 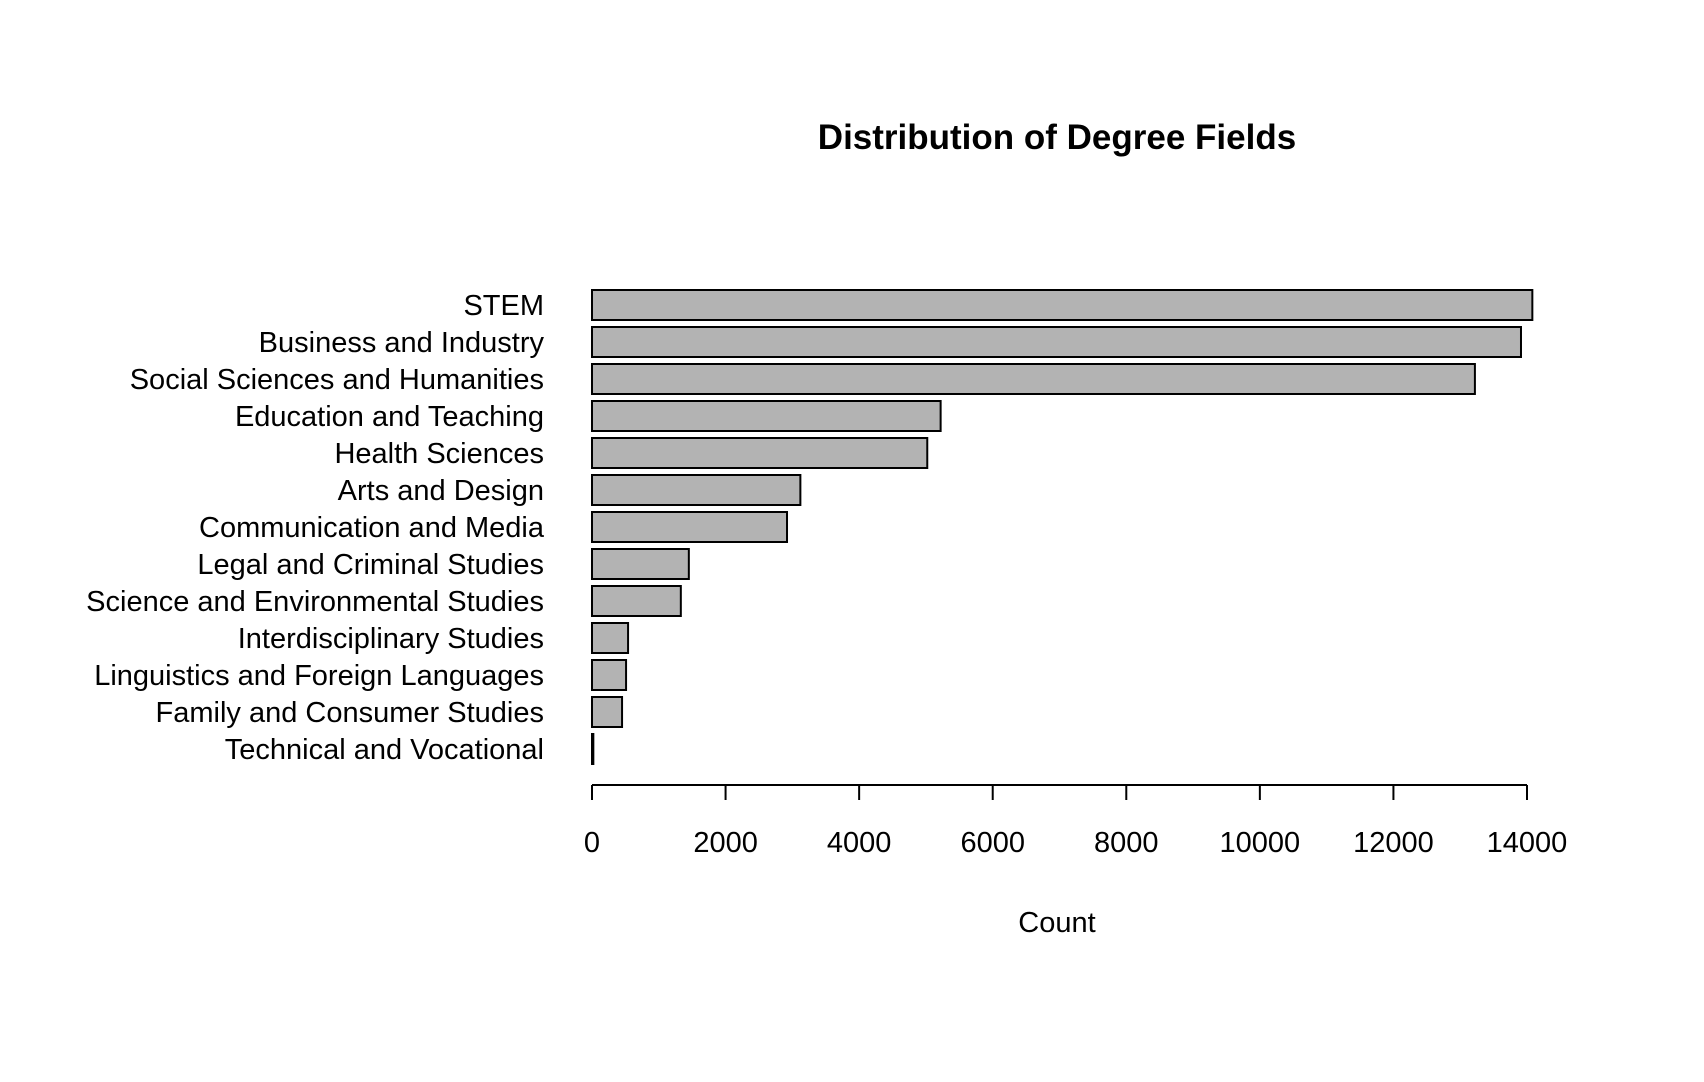 I want to click on x-tick-label: 8000, so click(x=1126, y=843).